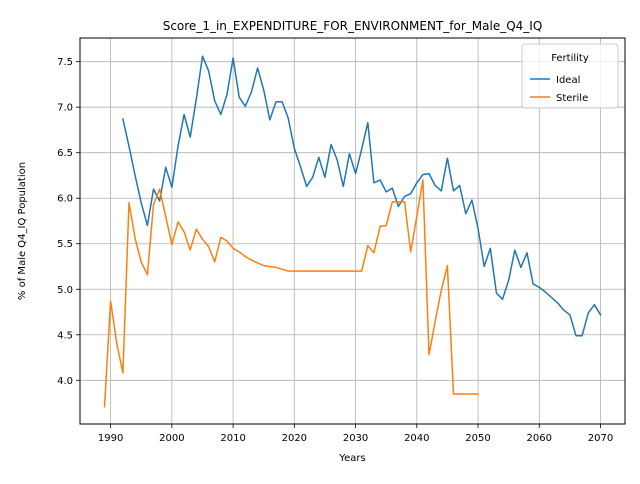 The width and height of the screenshot is (640, 484). What do you see at coordinates (232, 438) in the screenshot?
I see `x-tick-label: 2010` at bounding box center [232, 438].